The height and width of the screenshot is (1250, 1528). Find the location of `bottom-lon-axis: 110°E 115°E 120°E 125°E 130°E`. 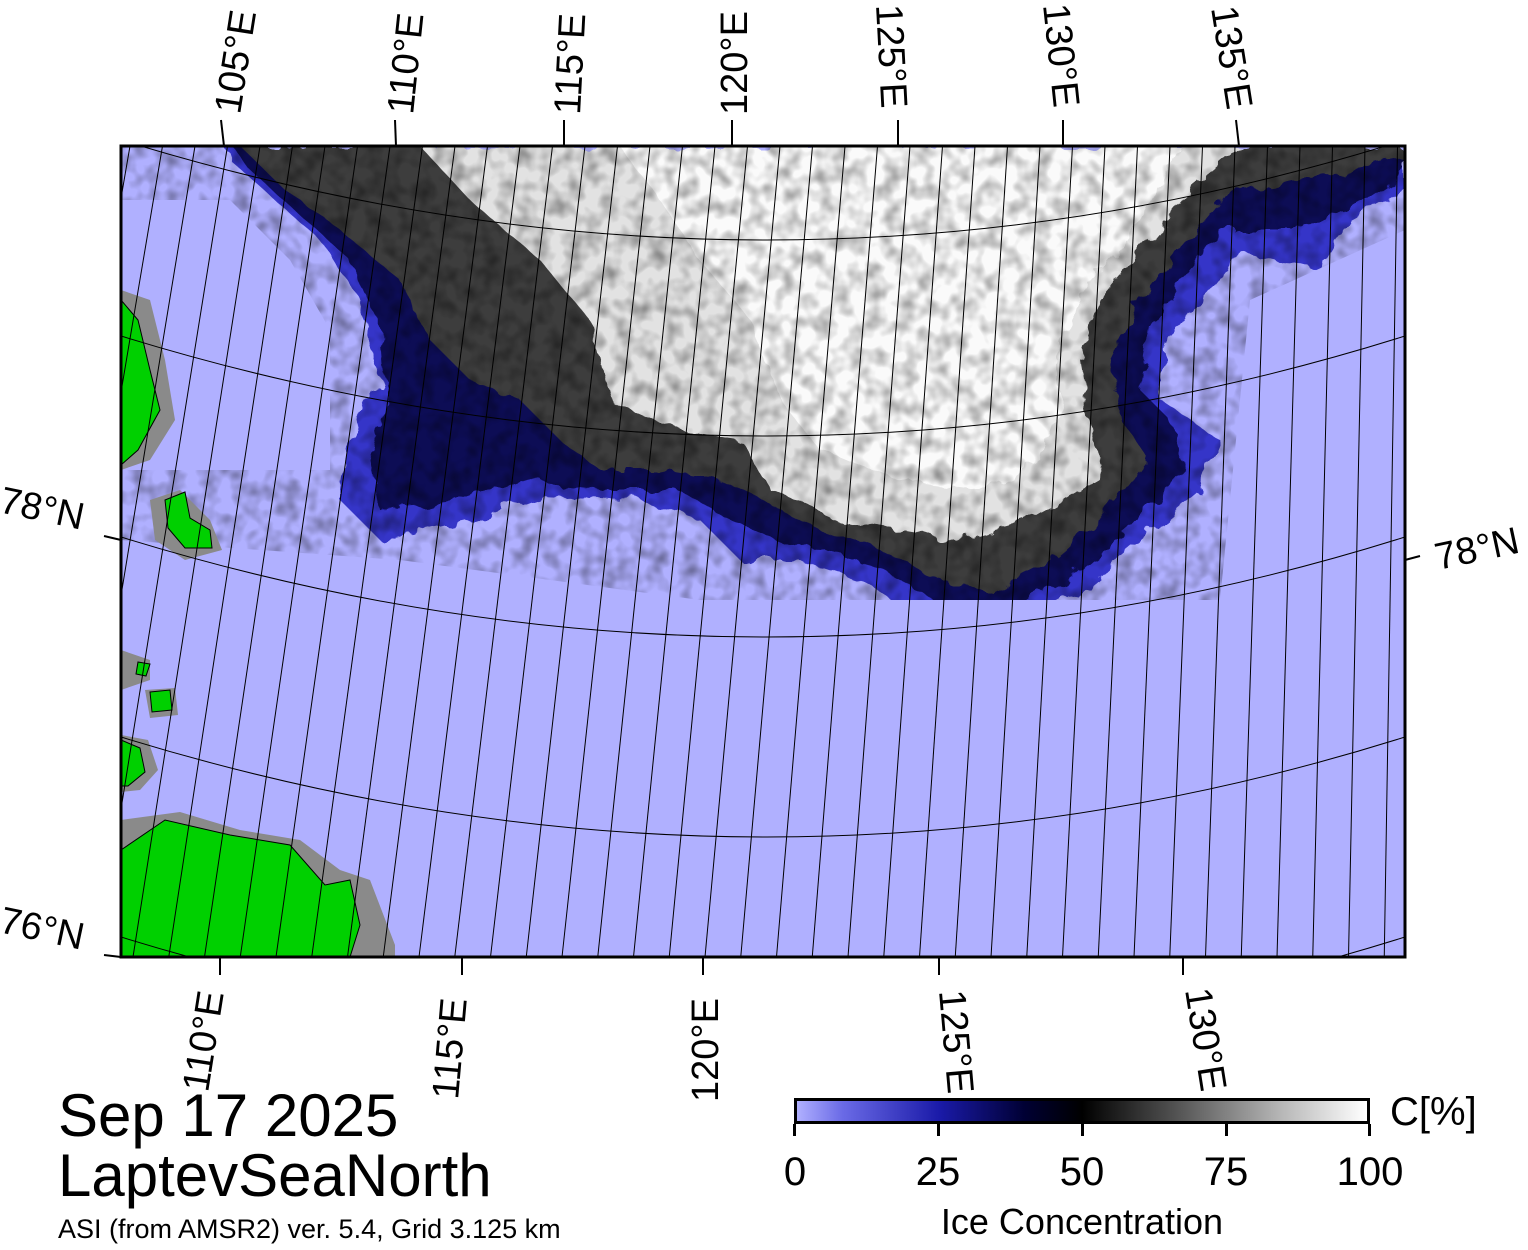

bottom-lon-axis: 110°E 115°E 120°E 125°E 130°E is located at coordinates (704, 1029).